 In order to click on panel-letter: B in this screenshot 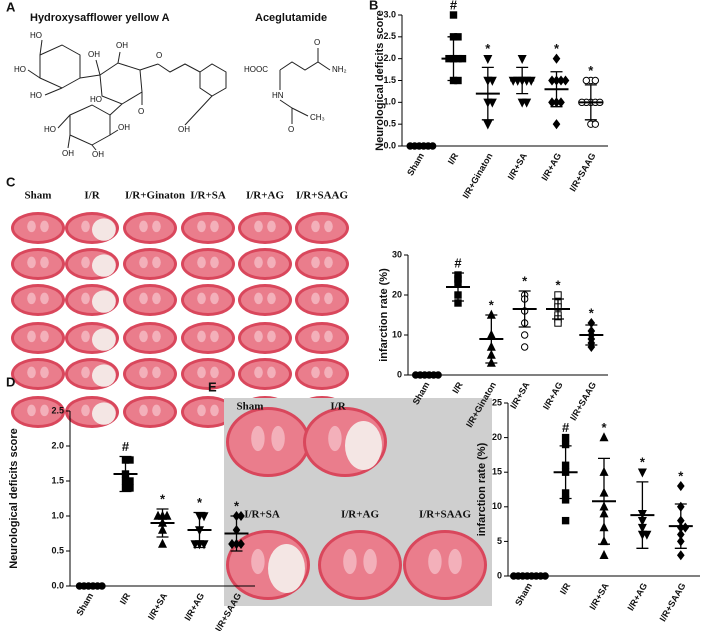, I will do `click(373, 6)`.